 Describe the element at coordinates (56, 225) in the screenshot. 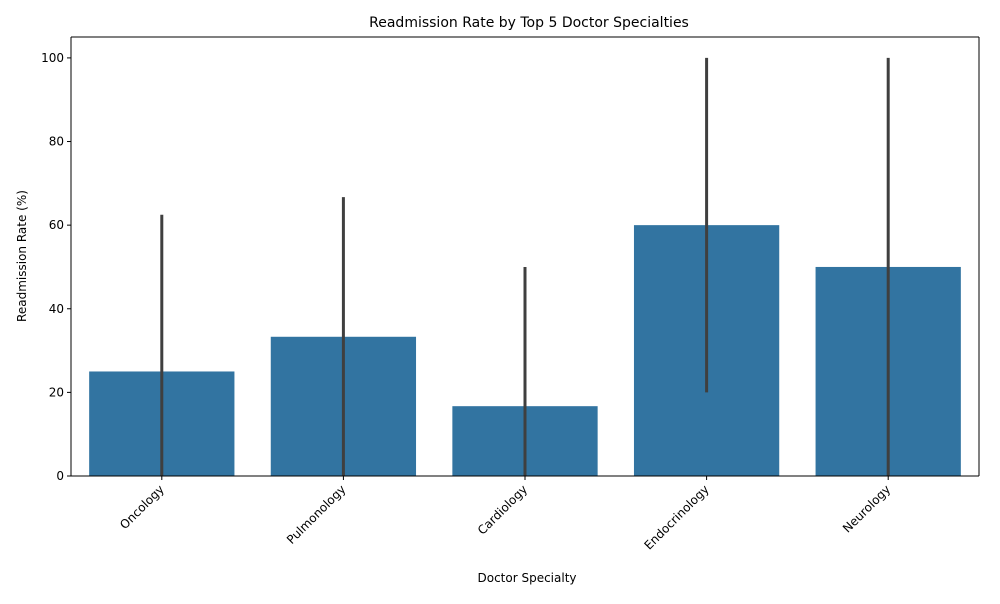

I see `y-tick-label-60: 60` at that location.